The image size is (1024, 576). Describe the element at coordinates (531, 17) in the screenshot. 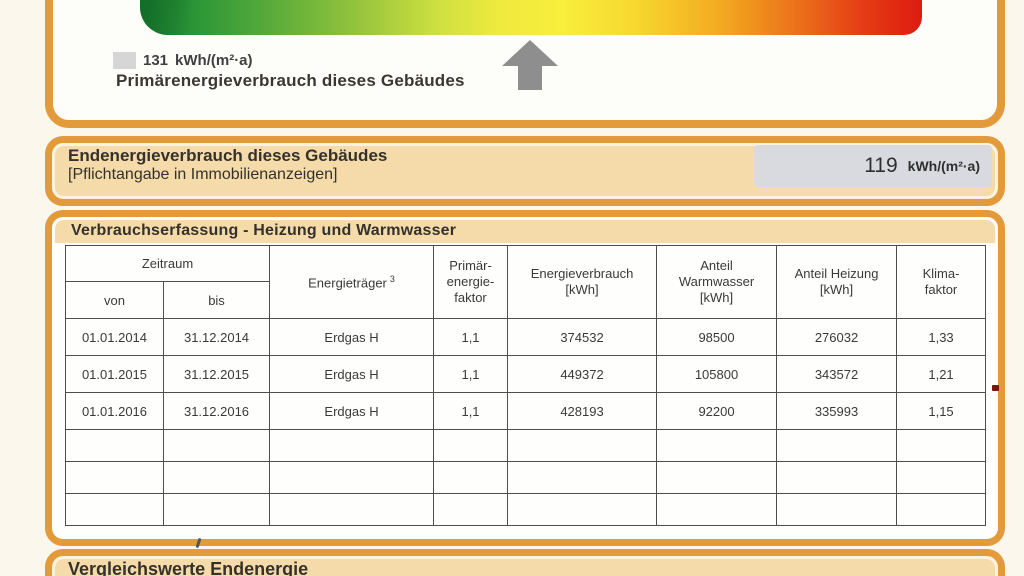

I see `energy-scale-gradient-bar` at that location.